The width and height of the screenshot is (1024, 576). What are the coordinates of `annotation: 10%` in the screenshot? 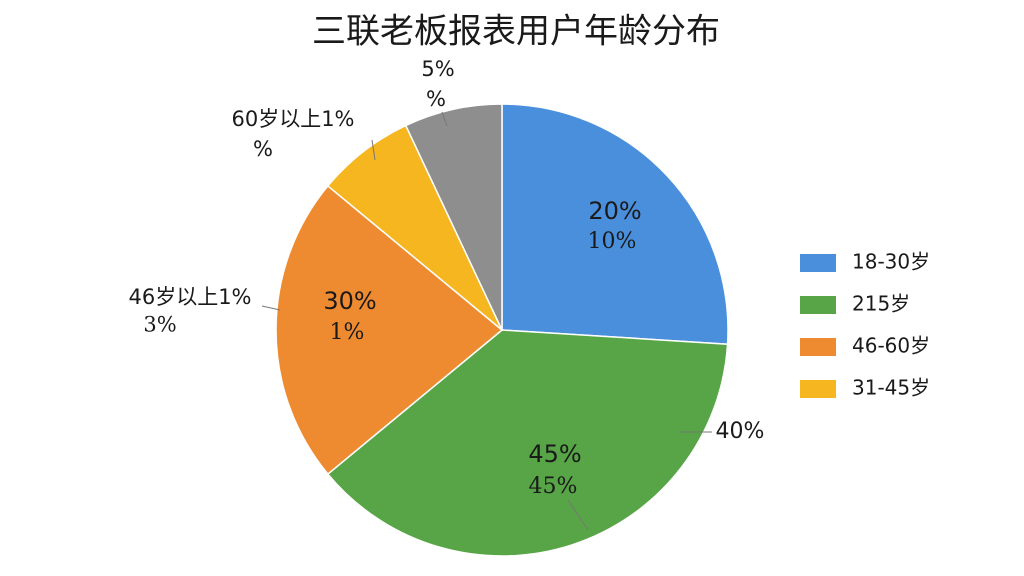 It's located at (612, 241).